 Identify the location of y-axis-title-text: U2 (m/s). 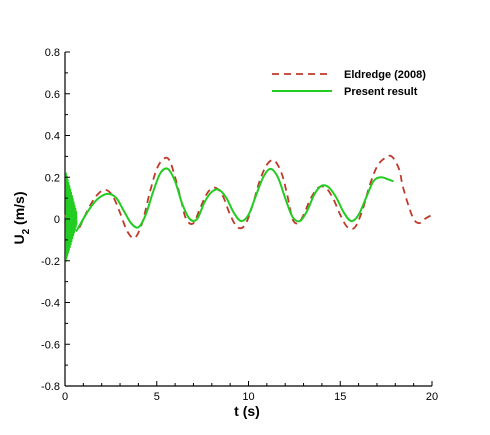
(21, 217).